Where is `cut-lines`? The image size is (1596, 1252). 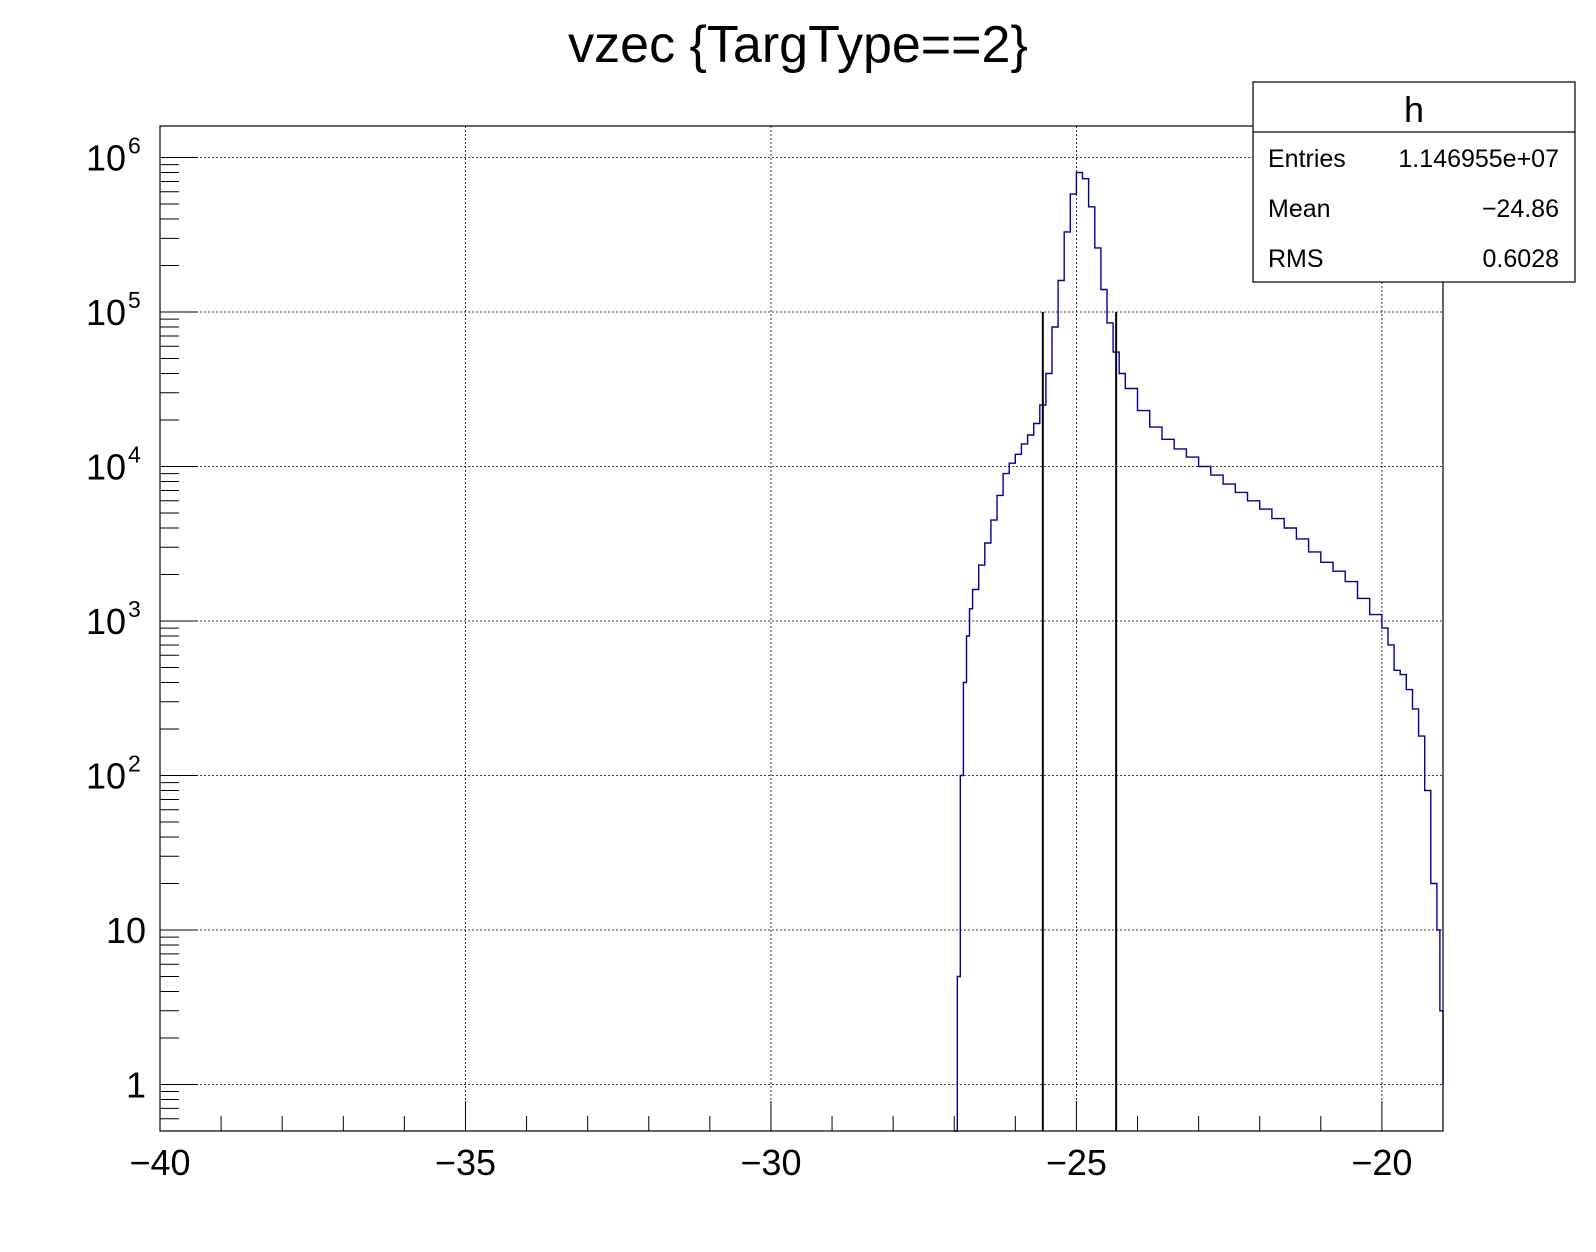
cut-lines is located at coordinates (1079, 721).